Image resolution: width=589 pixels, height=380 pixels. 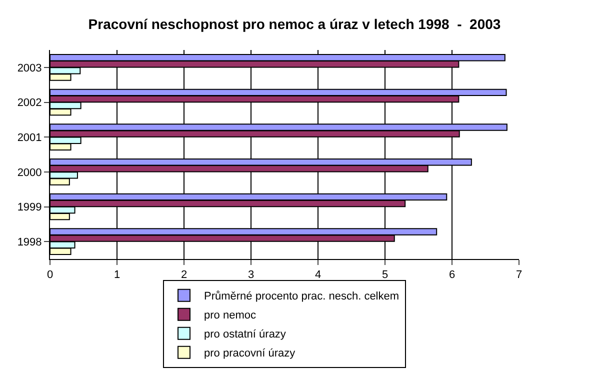 What do you see at coordinates (29, 172) in the screenshot?
I see `y-tick-label: 2000` at bounding box center [29, 172].